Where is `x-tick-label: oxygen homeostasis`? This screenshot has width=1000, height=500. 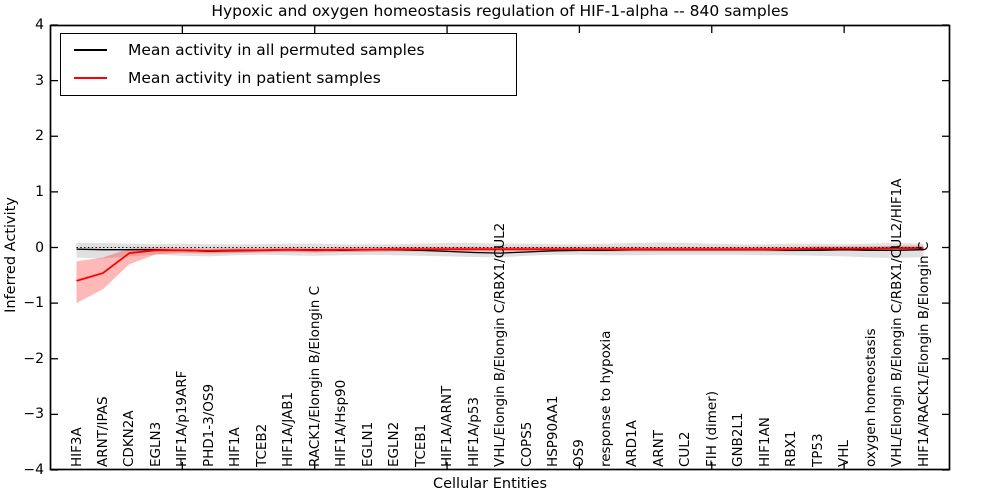 x-tick-label: oxygen homeostasis is located at coordinates (870, 398).